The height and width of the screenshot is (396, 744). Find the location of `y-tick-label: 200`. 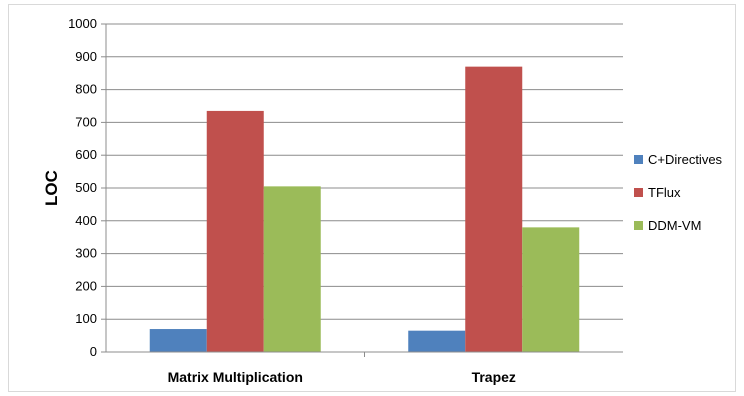

y-tick-label: 200 is located at coordinates (86, 285).